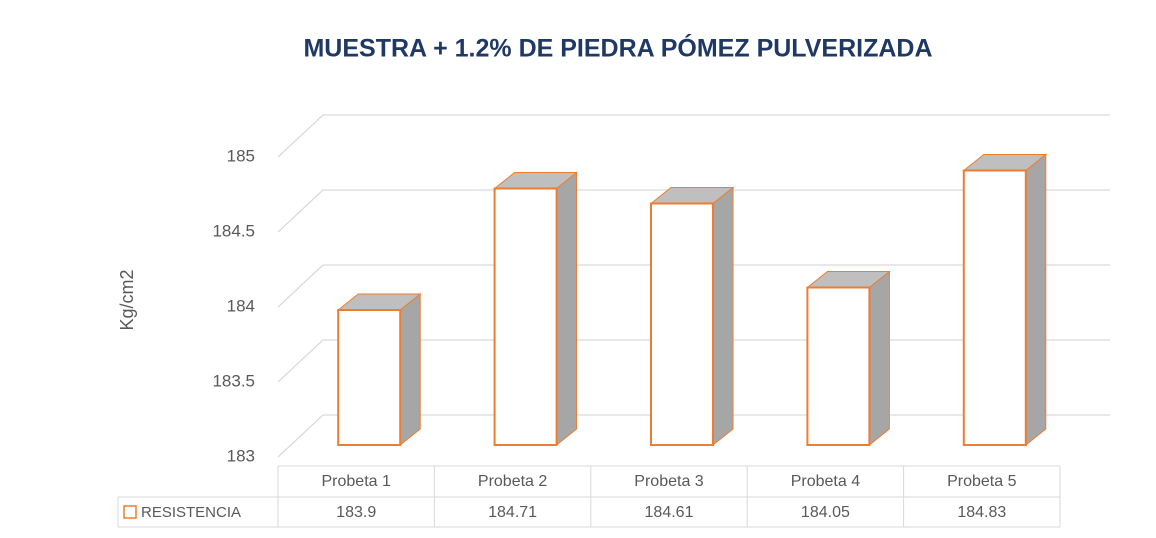 The width and height of the screenshot is (1156, 538). What do you see at coordinates (512, 481) in the screenshot?
I see `x-tick-label: Probeta 2` at bounding box center [512, 481].